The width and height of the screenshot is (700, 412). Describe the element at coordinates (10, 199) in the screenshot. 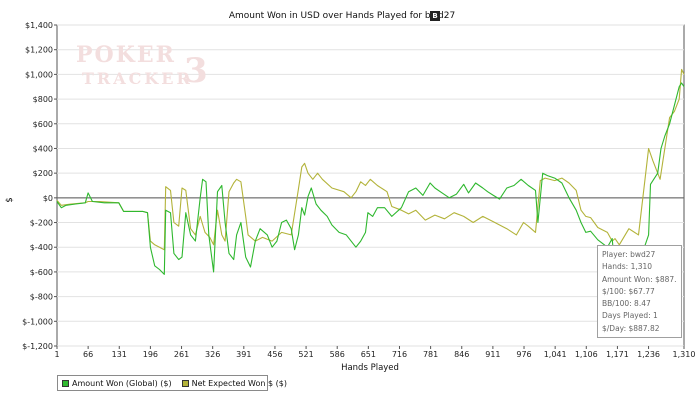

I see `y-axis-title: $` at that location.